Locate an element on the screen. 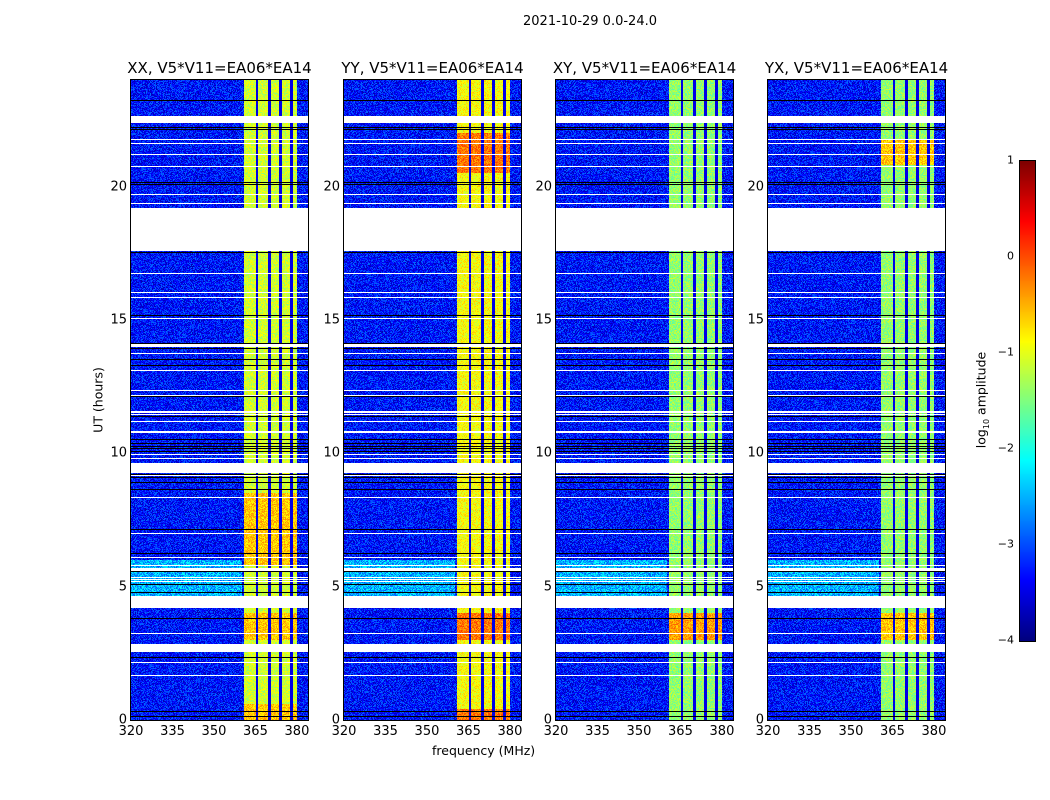 This screenshot has width=1050, height=800. panel-title-3: XY, V5*V11=EA06*EA14 is located at coordinates (644, 68).